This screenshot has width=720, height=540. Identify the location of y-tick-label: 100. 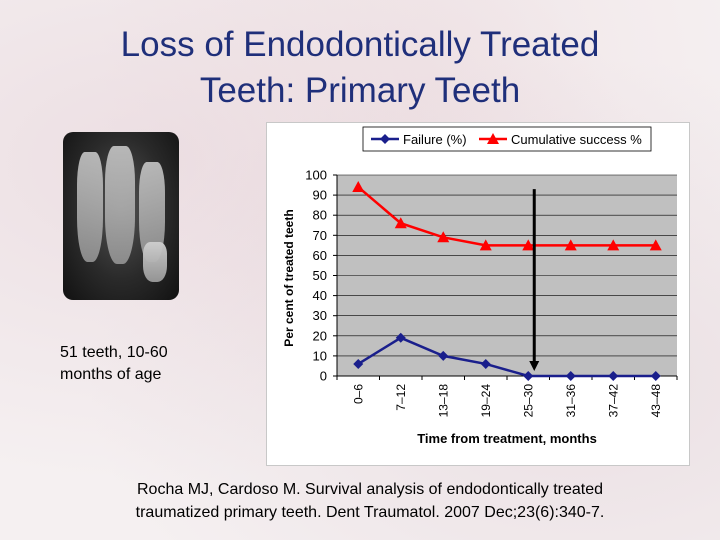
(316, 175).